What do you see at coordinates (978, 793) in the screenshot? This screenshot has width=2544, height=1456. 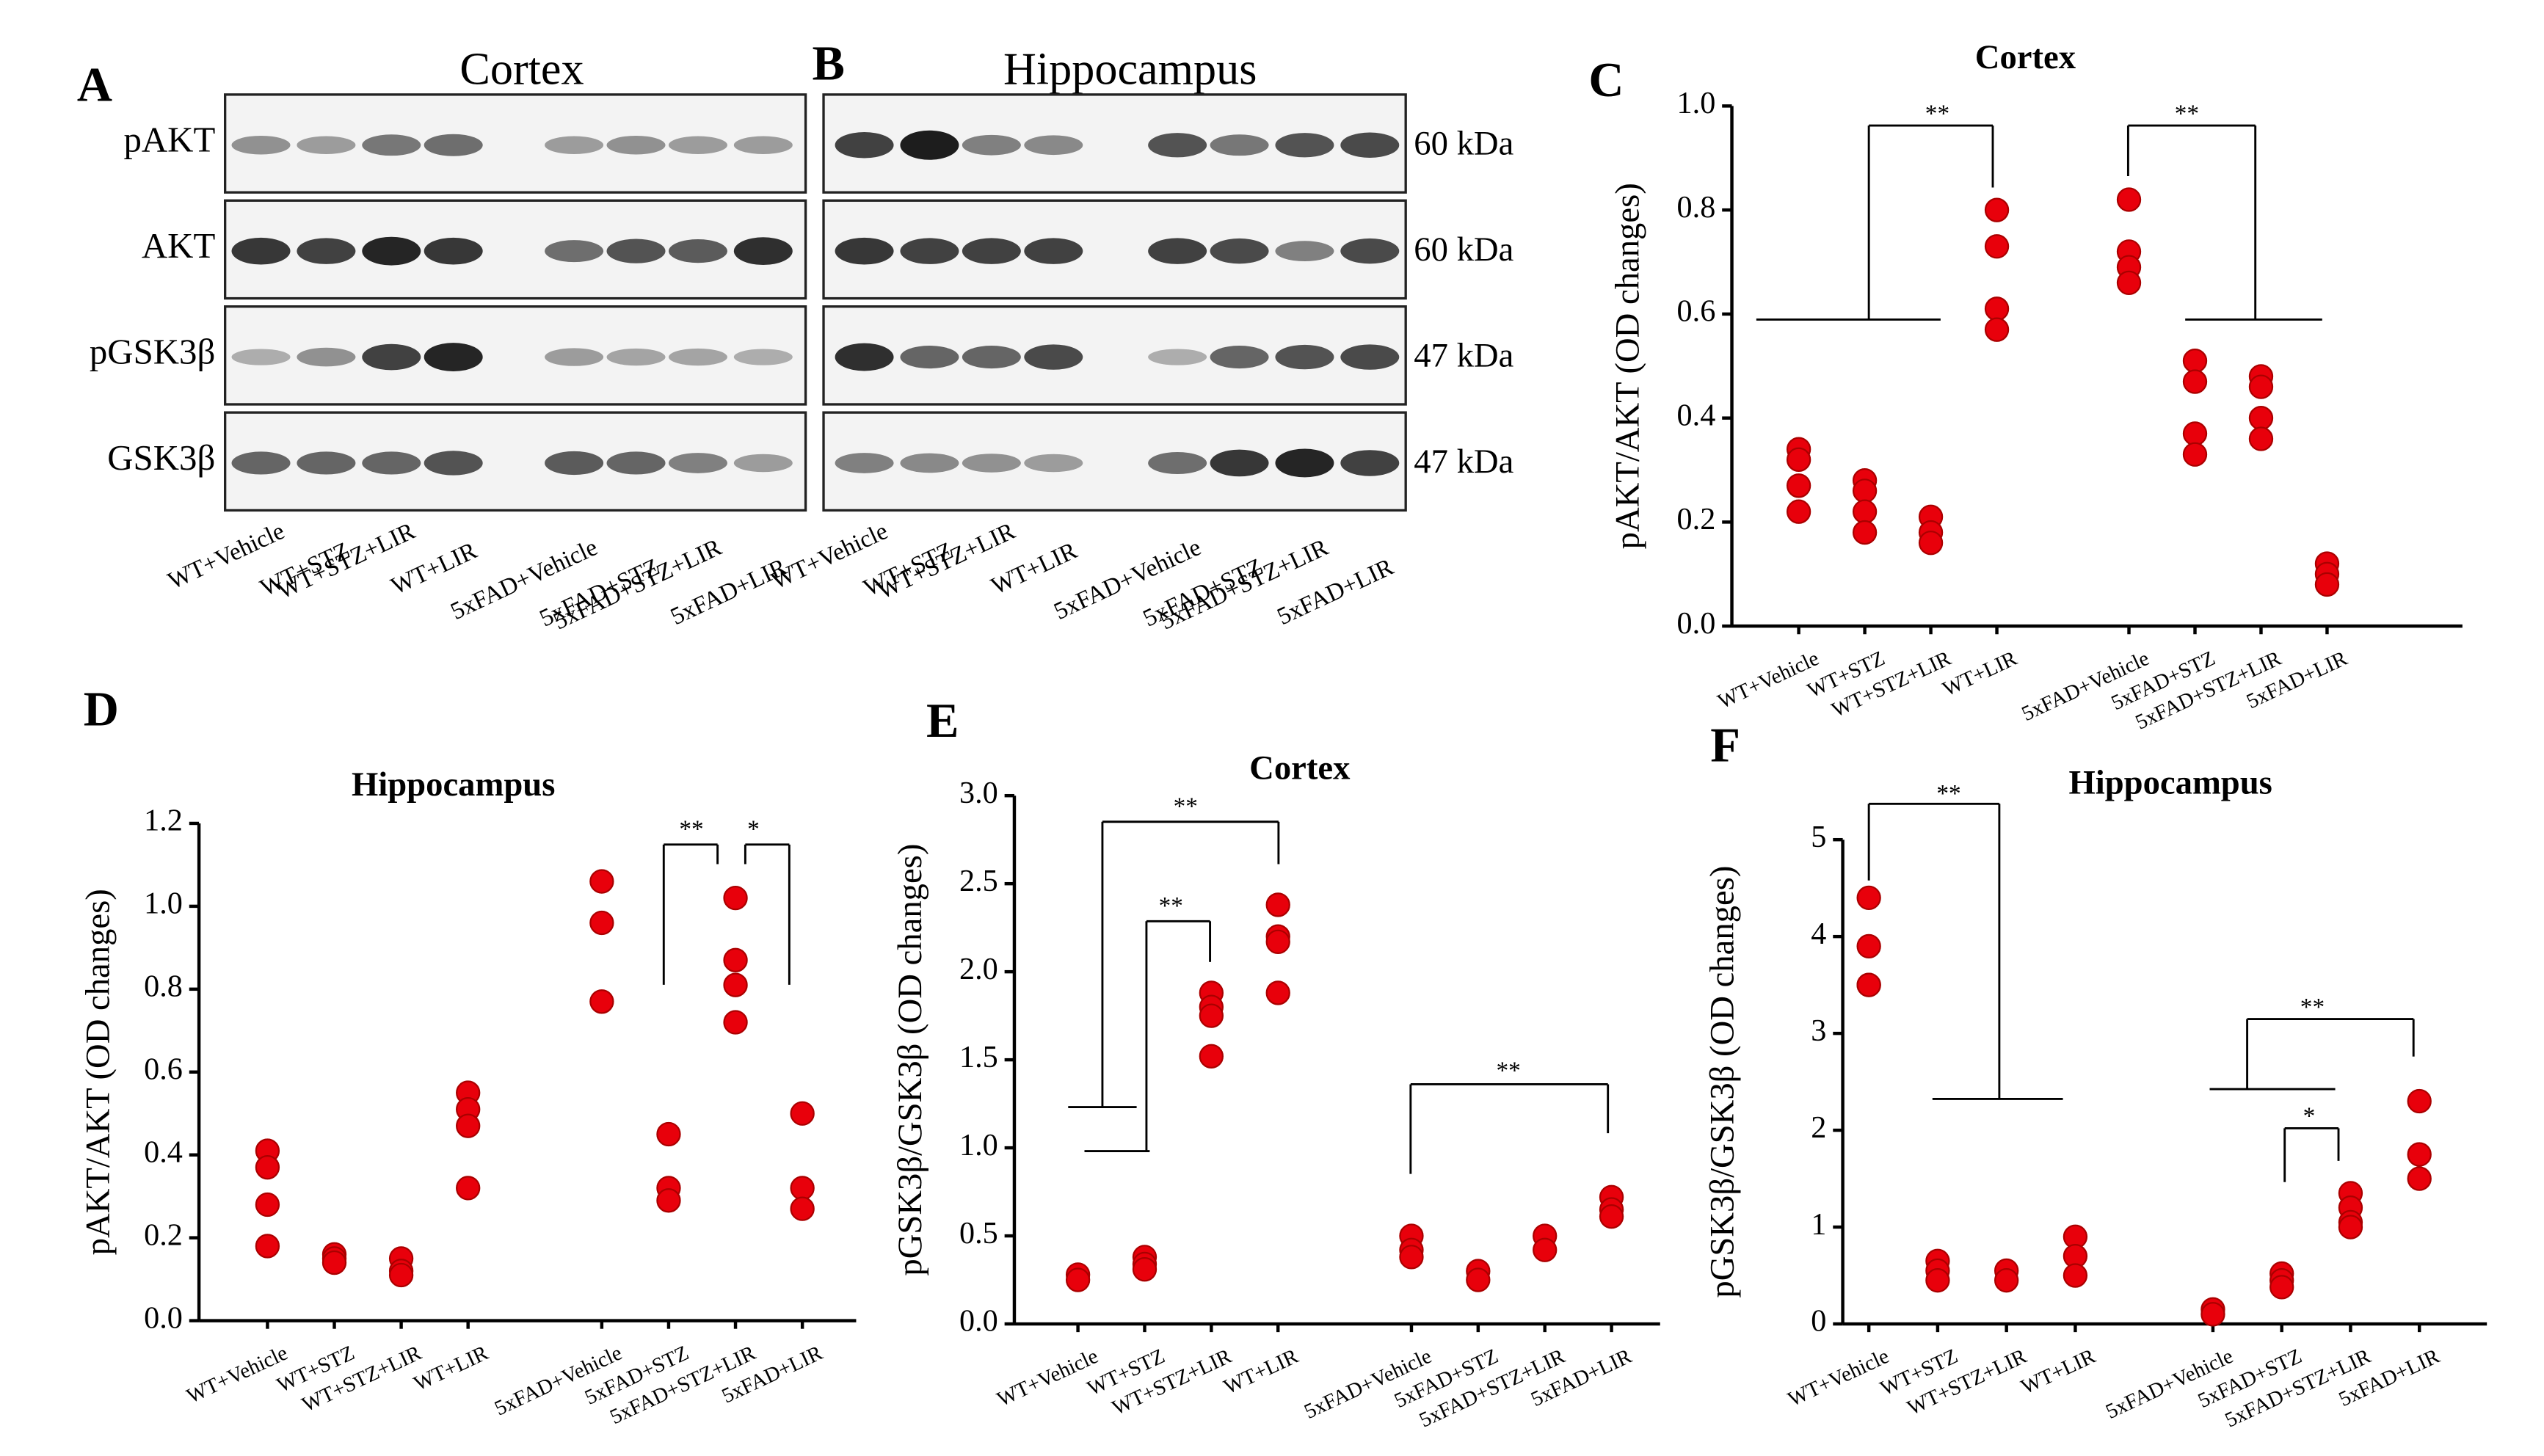 I see `y-tick-label: 3.0` at bounding box center [978, 793].